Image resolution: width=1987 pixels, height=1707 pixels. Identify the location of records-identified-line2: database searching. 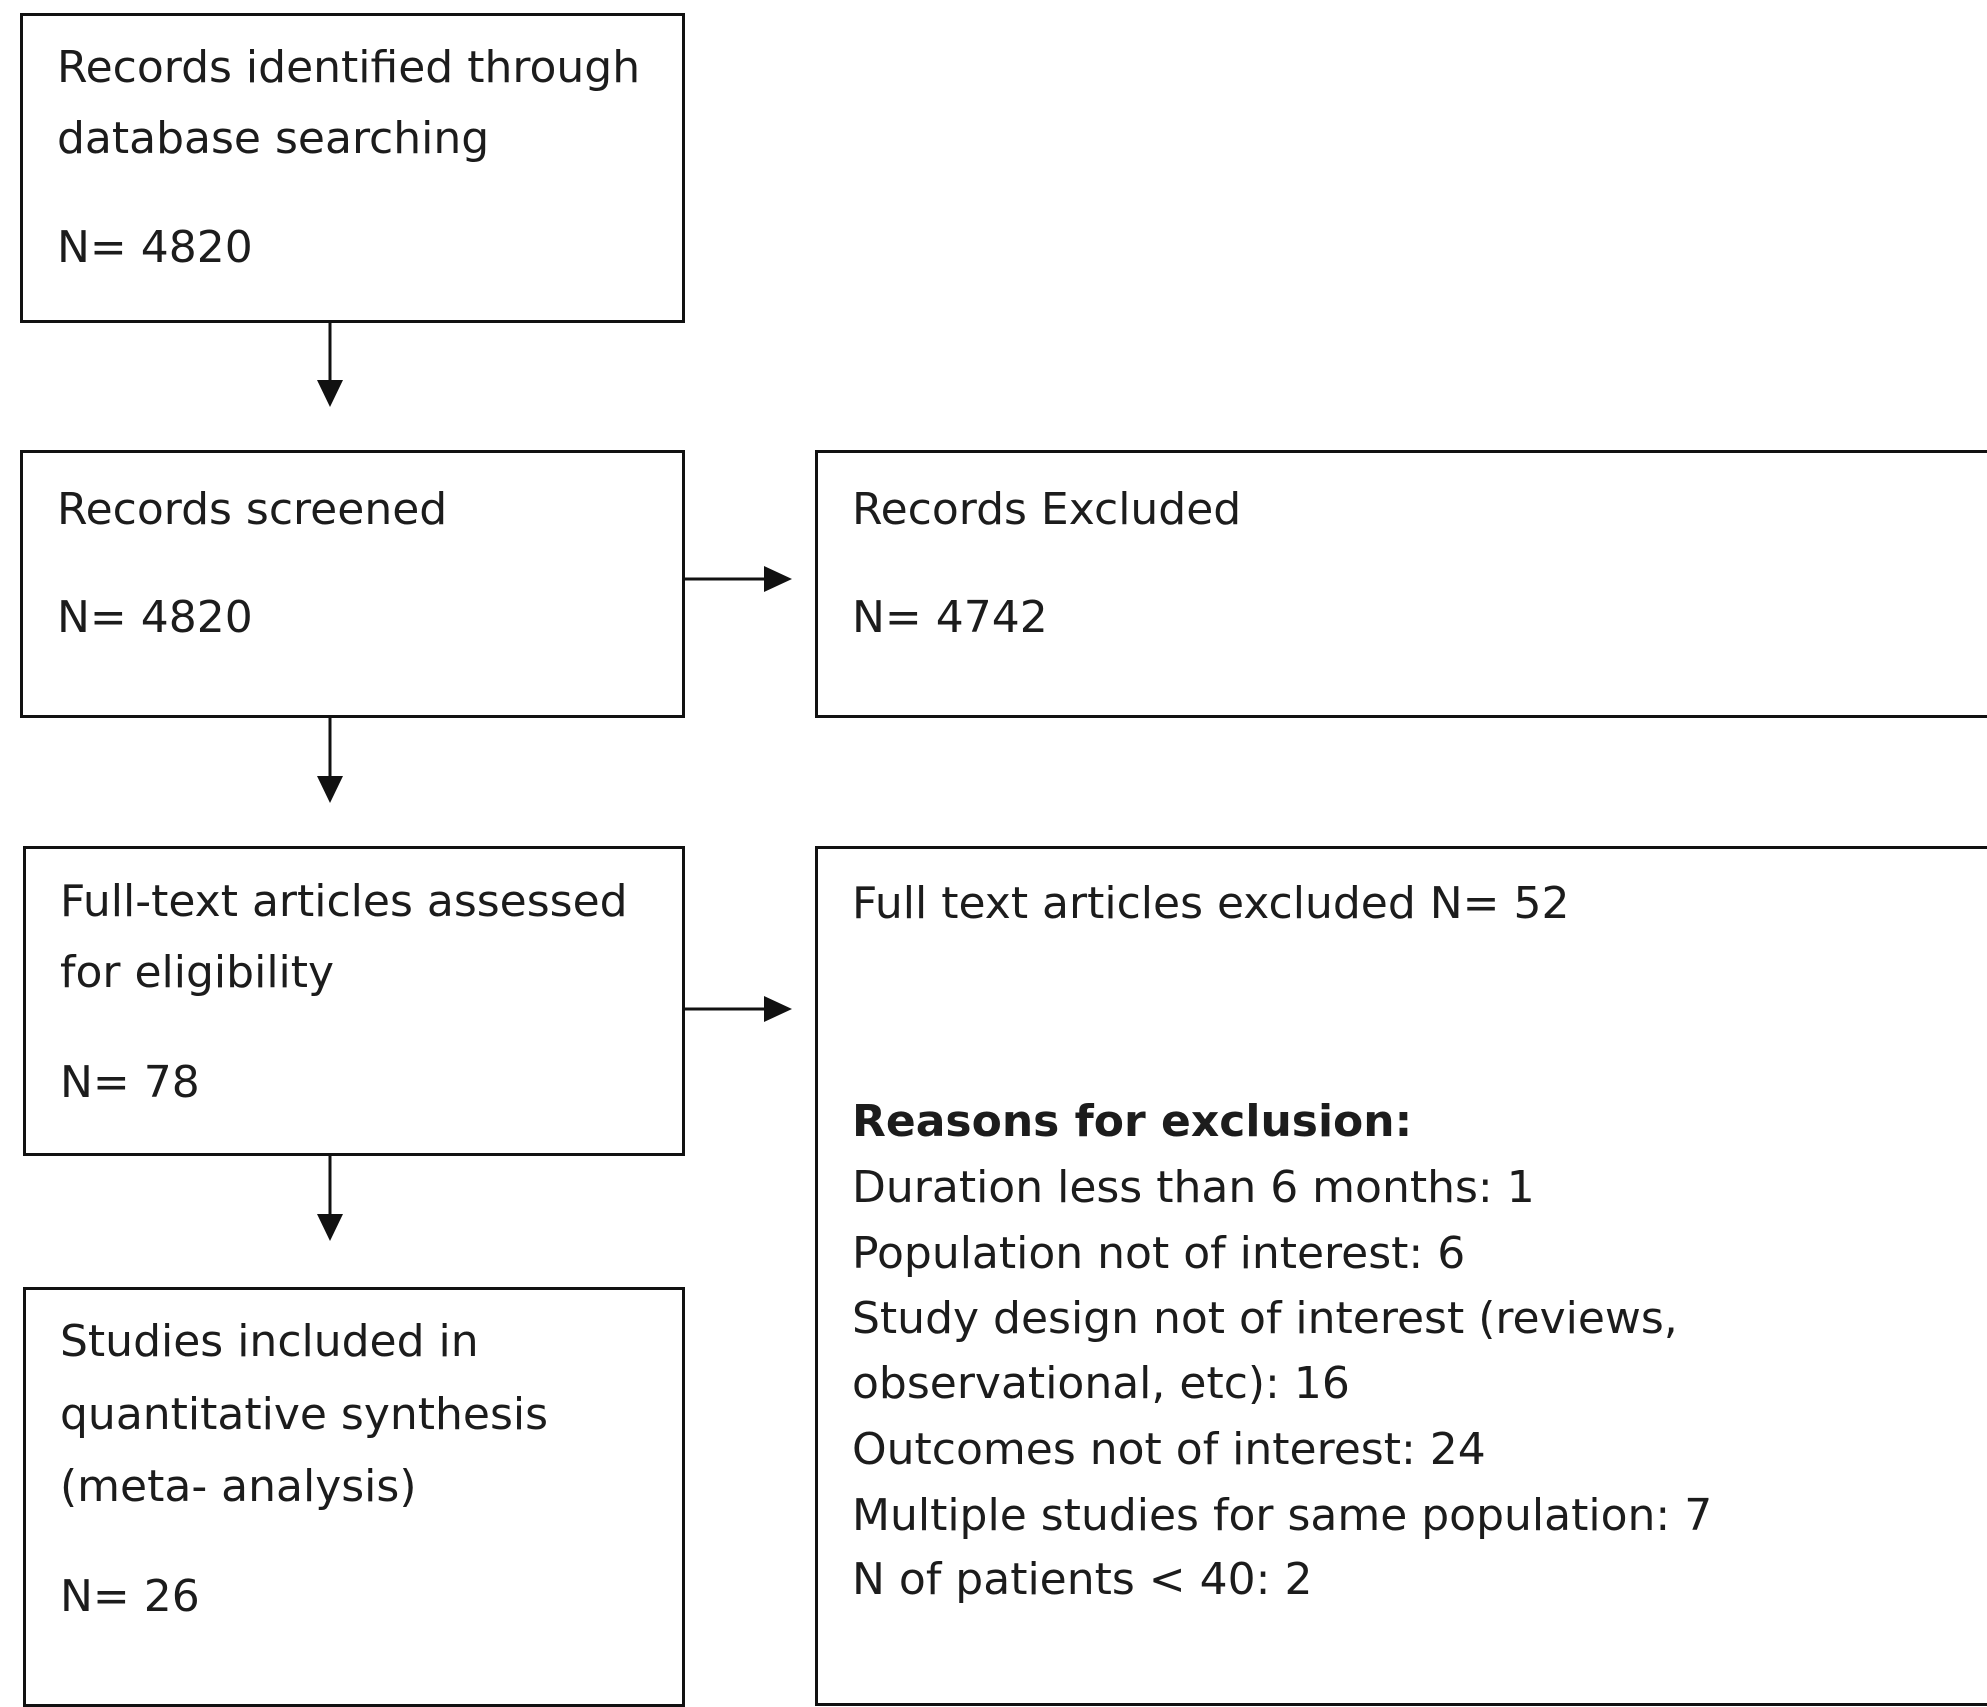
(273, 138).